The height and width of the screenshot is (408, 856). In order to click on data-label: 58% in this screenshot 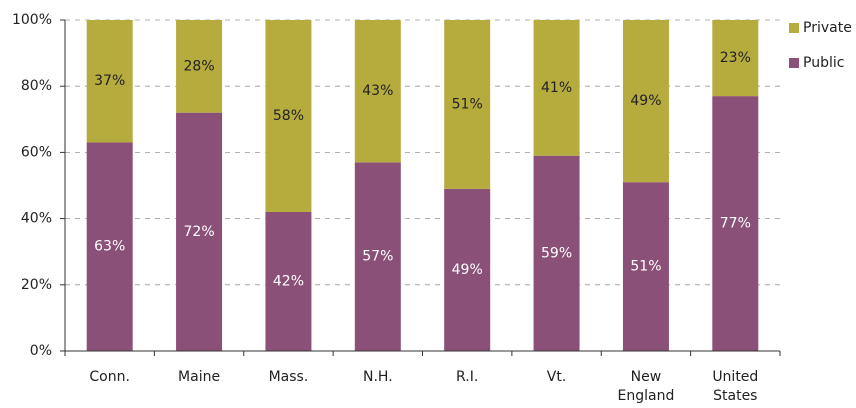, I will do `click(288, 116)`.